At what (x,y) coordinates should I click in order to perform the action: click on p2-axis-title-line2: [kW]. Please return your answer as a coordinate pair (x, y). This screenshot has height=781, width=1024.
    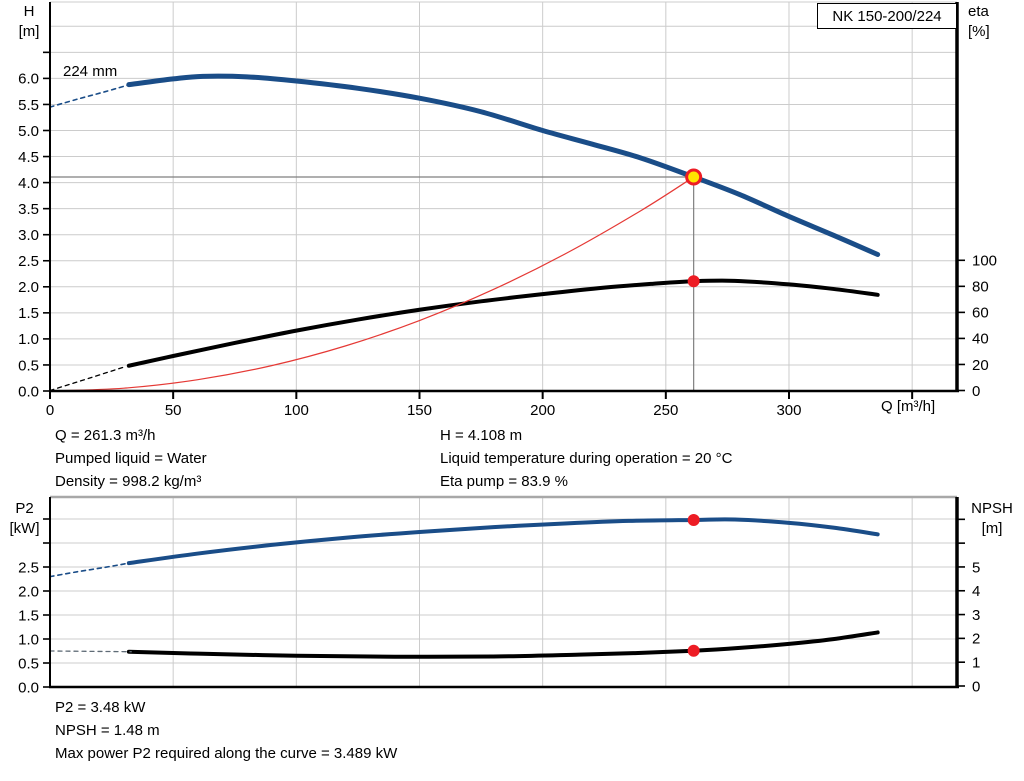
    Looking at the image, I should click on (24, 528).